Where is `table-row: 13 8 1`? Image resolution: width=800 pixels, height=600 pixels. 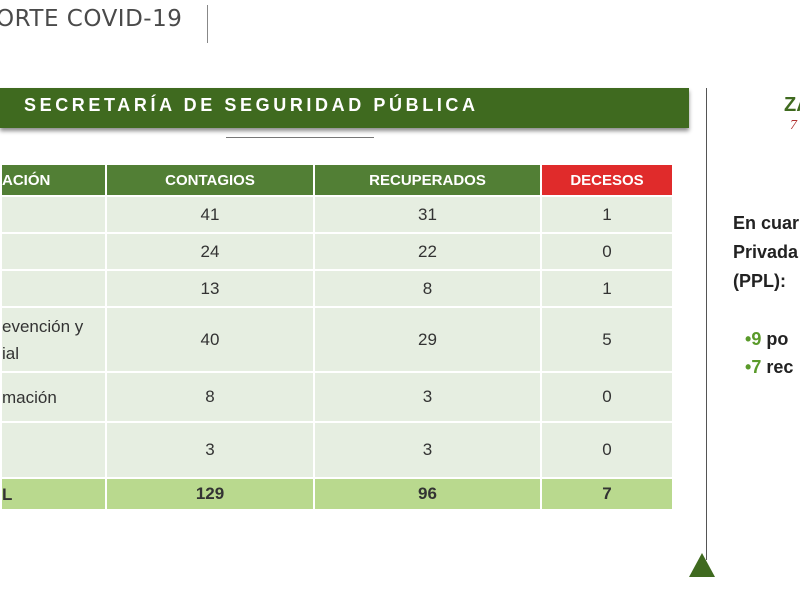
table-row: 13 8 1 is located at coordinates (337, 288).